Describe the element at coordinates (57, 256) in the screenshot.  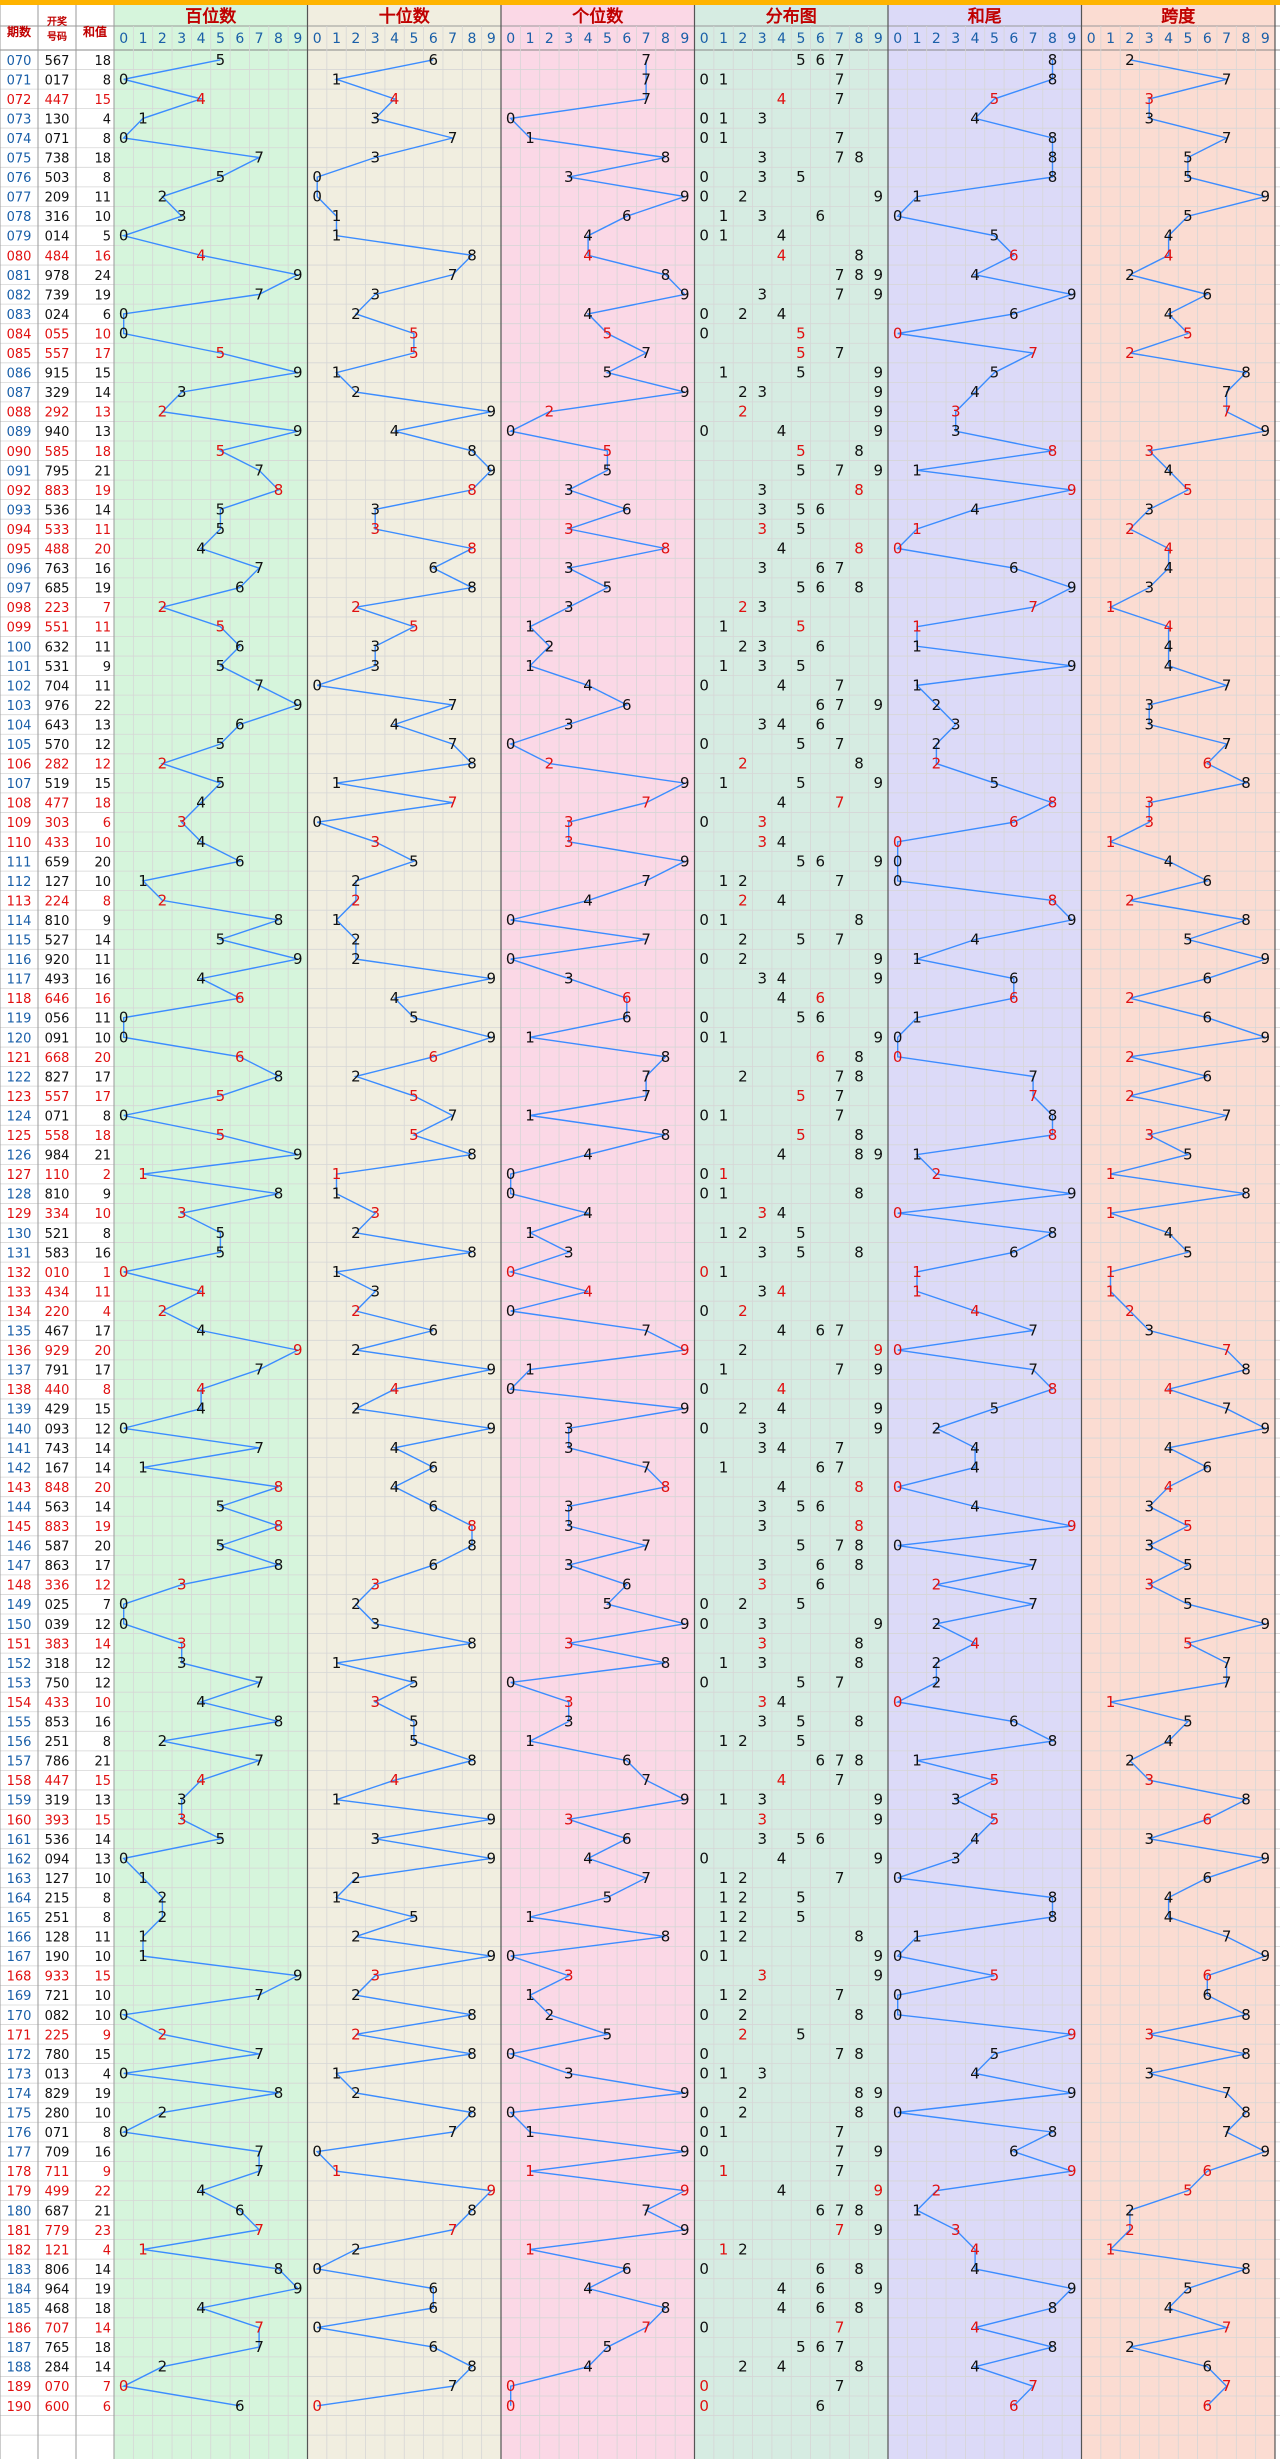
I see `number-cell: 484` at that location.